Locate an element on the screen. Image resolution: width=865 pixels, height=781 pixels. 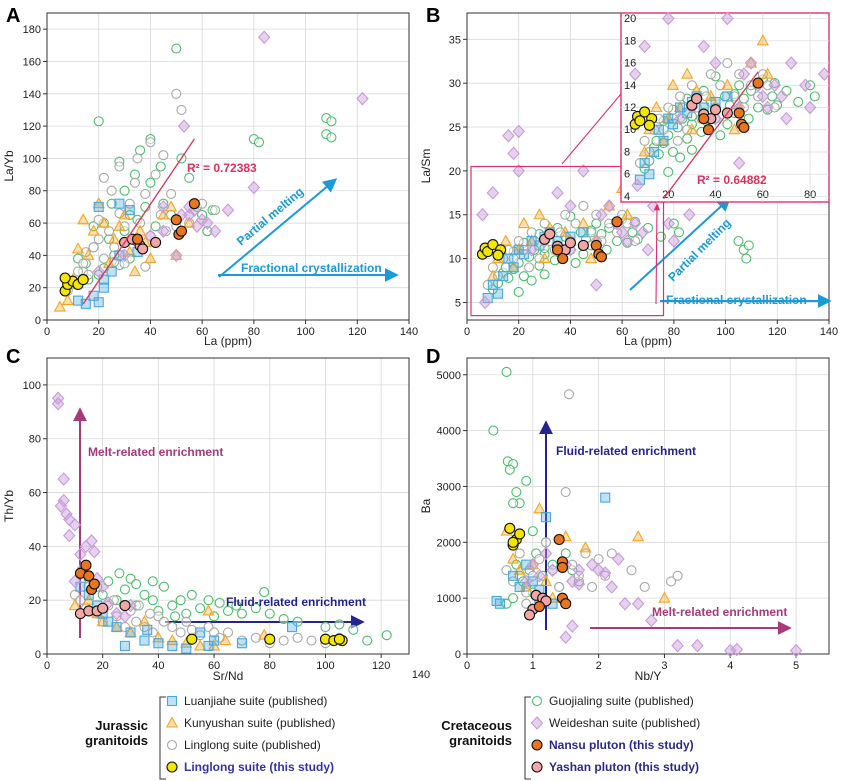
inset-data-point-linglong_pub is located at coordinates (739, 74).